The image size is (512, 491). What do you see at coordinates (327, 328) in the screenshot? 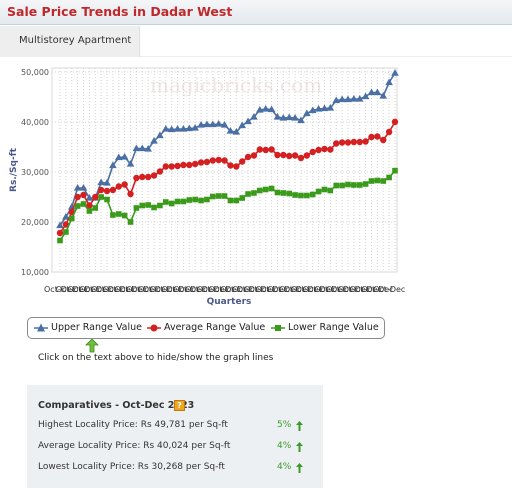
I see `legend-item-lower: Lower Range Value` at bounding box center [327, 328].